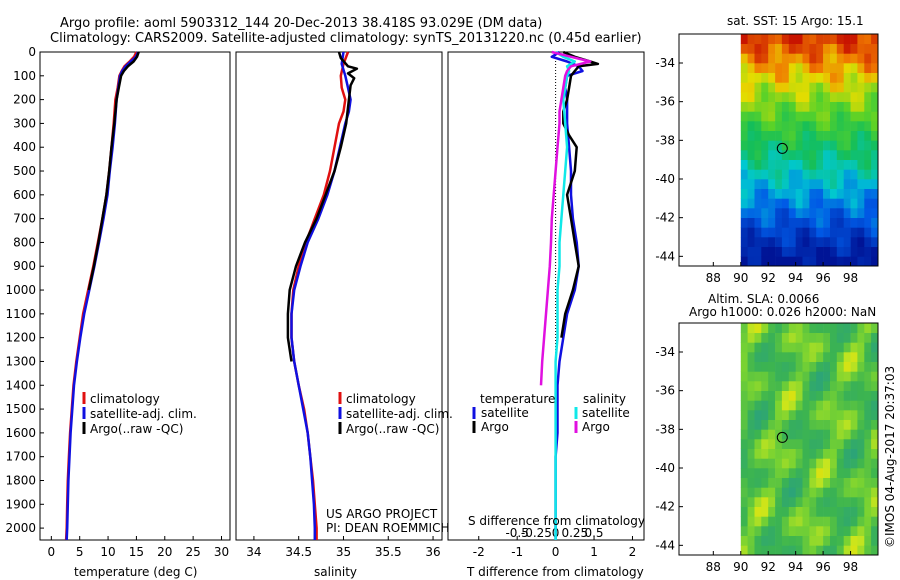  What do you see at coordinates (822, 278) in the screenshot?
I see `map-x-tick-label: 96` at bounding box center [822, 278].